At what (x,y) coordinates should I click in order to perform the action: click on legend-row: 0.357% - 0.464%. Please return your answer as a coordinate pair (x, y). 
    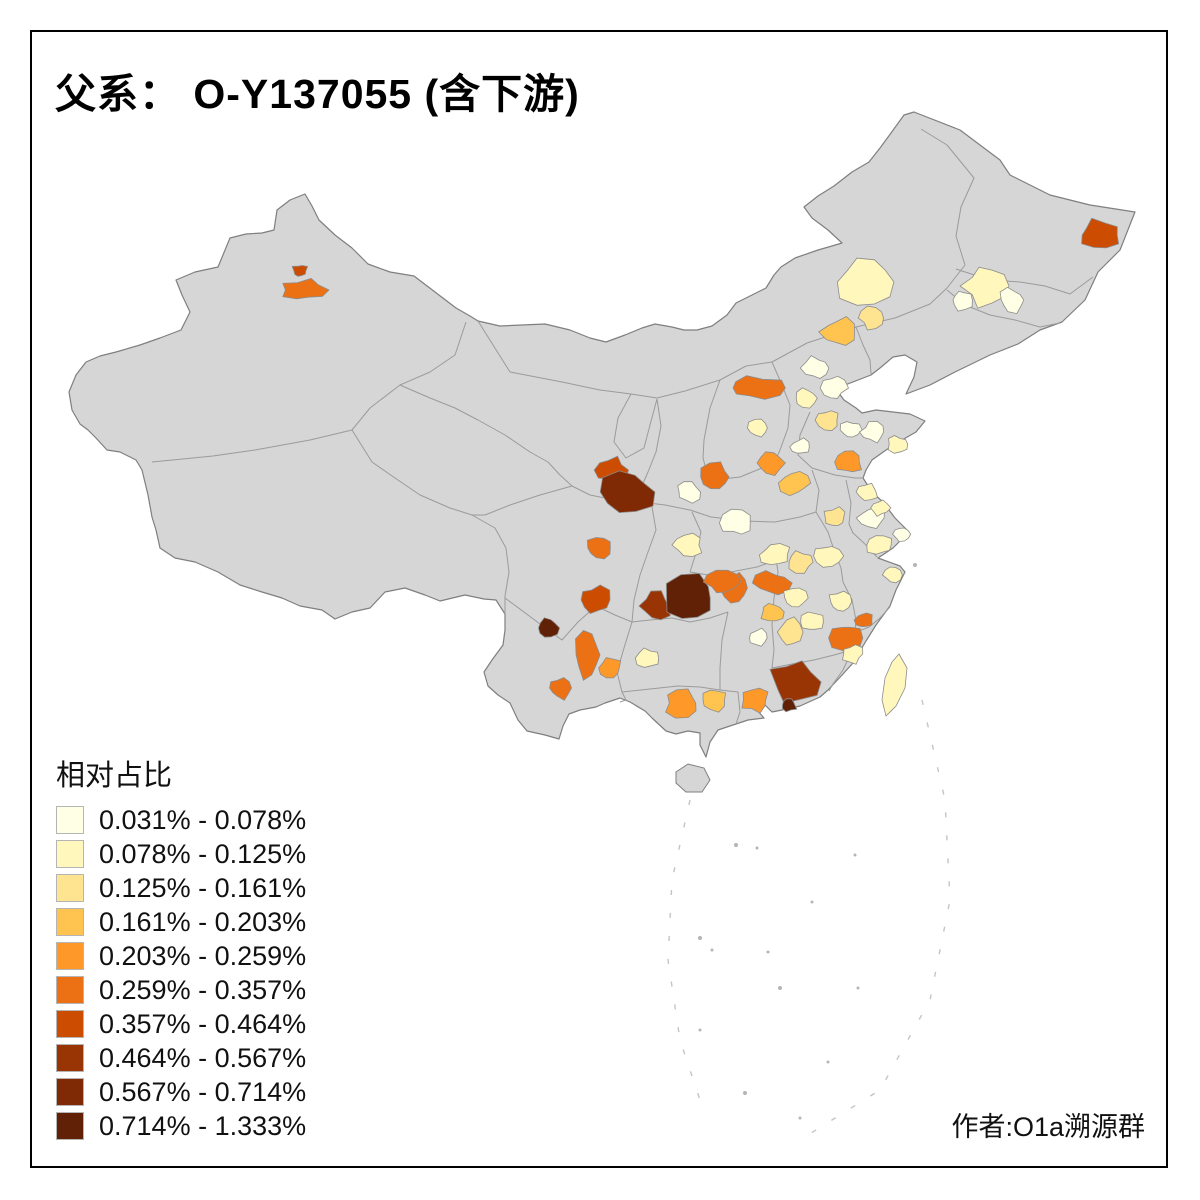
    Looking at the image, I should click on (181, 1024).